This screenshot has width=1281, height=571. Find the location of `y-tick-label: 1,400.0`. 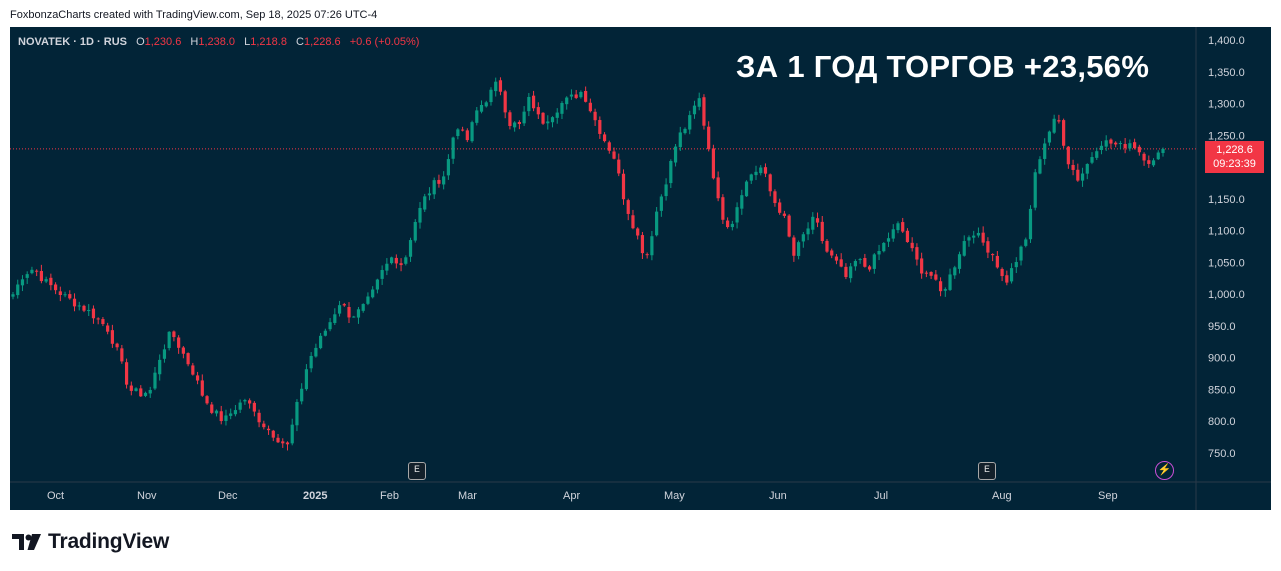

y-tick-label: 1,400.0 is located at coordinates (1226, 41).